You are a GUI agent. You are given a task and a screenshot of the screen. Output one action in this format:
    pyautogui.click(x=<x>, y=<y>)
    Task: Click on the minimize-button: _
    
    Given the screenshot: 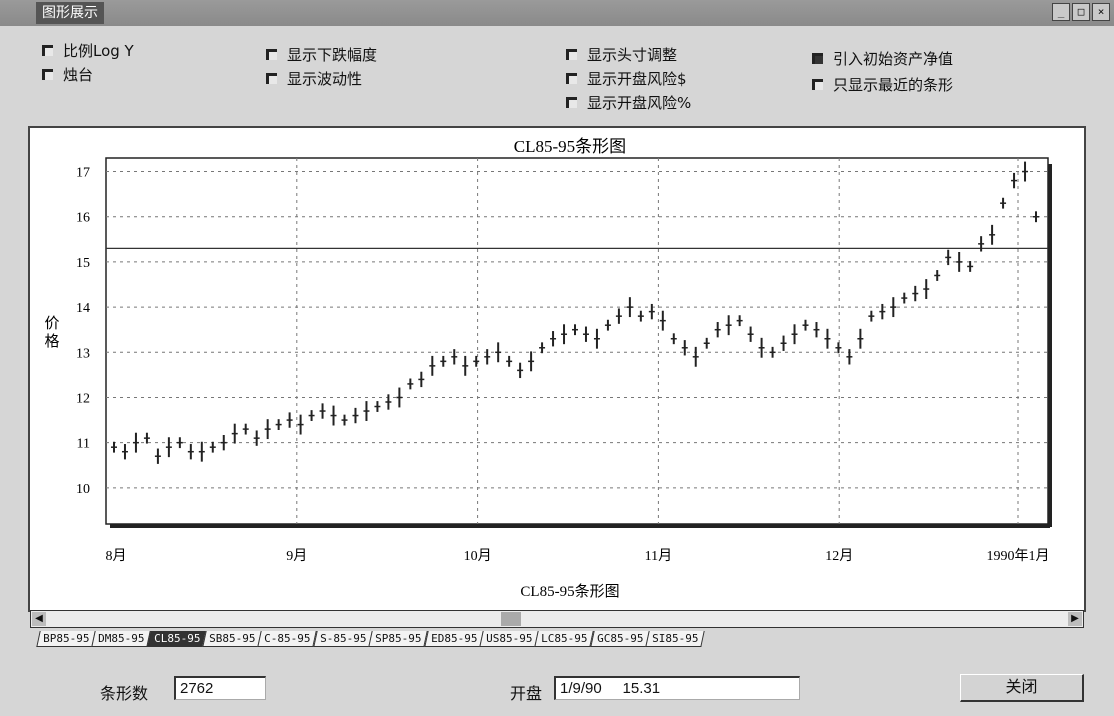 What is the action you would take?
    pyautogui.click(x=1061, y=12)
    